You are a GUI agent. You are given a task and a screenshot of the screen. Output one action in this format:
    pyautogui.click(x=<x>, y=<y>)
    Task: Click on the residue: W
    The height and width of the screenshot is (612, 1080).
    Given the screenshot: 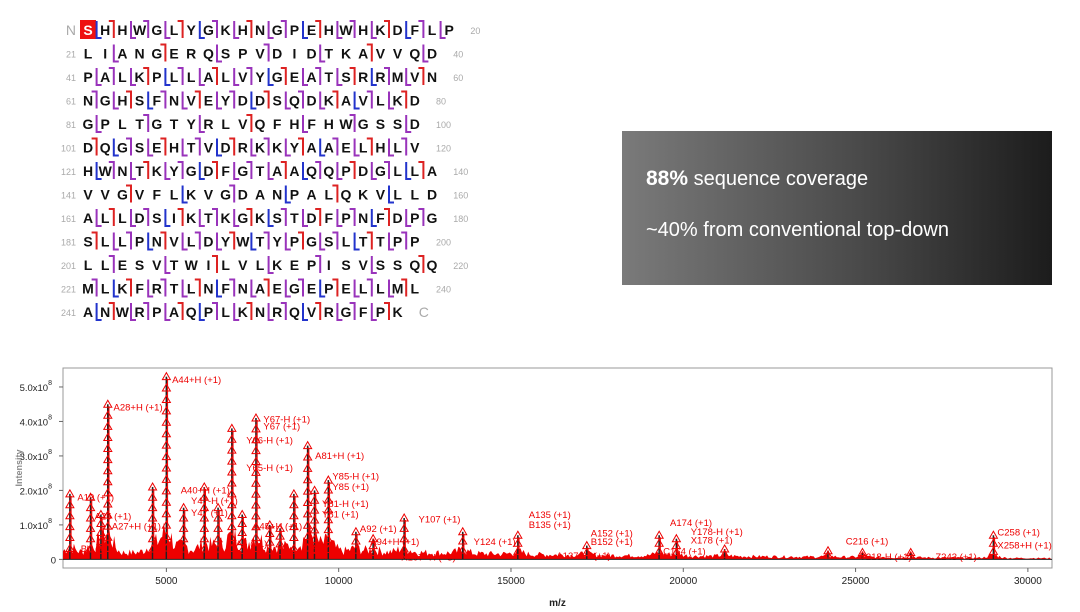 What is the action you would take?
    pyautogui.click(x=140, y=30)
    